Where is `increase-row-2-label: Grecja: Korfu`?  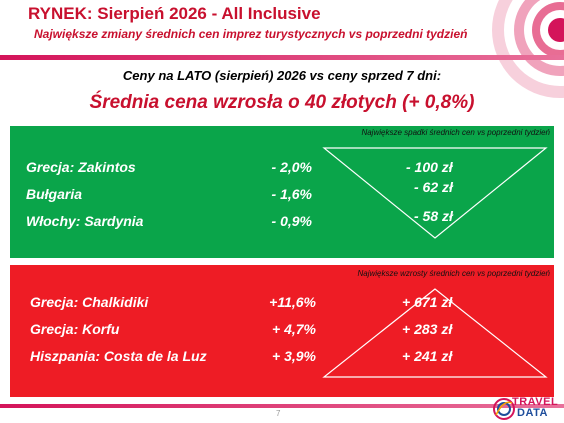
increase-row-2-label: Grecja: Korfu is located at coordinates (75, 329).